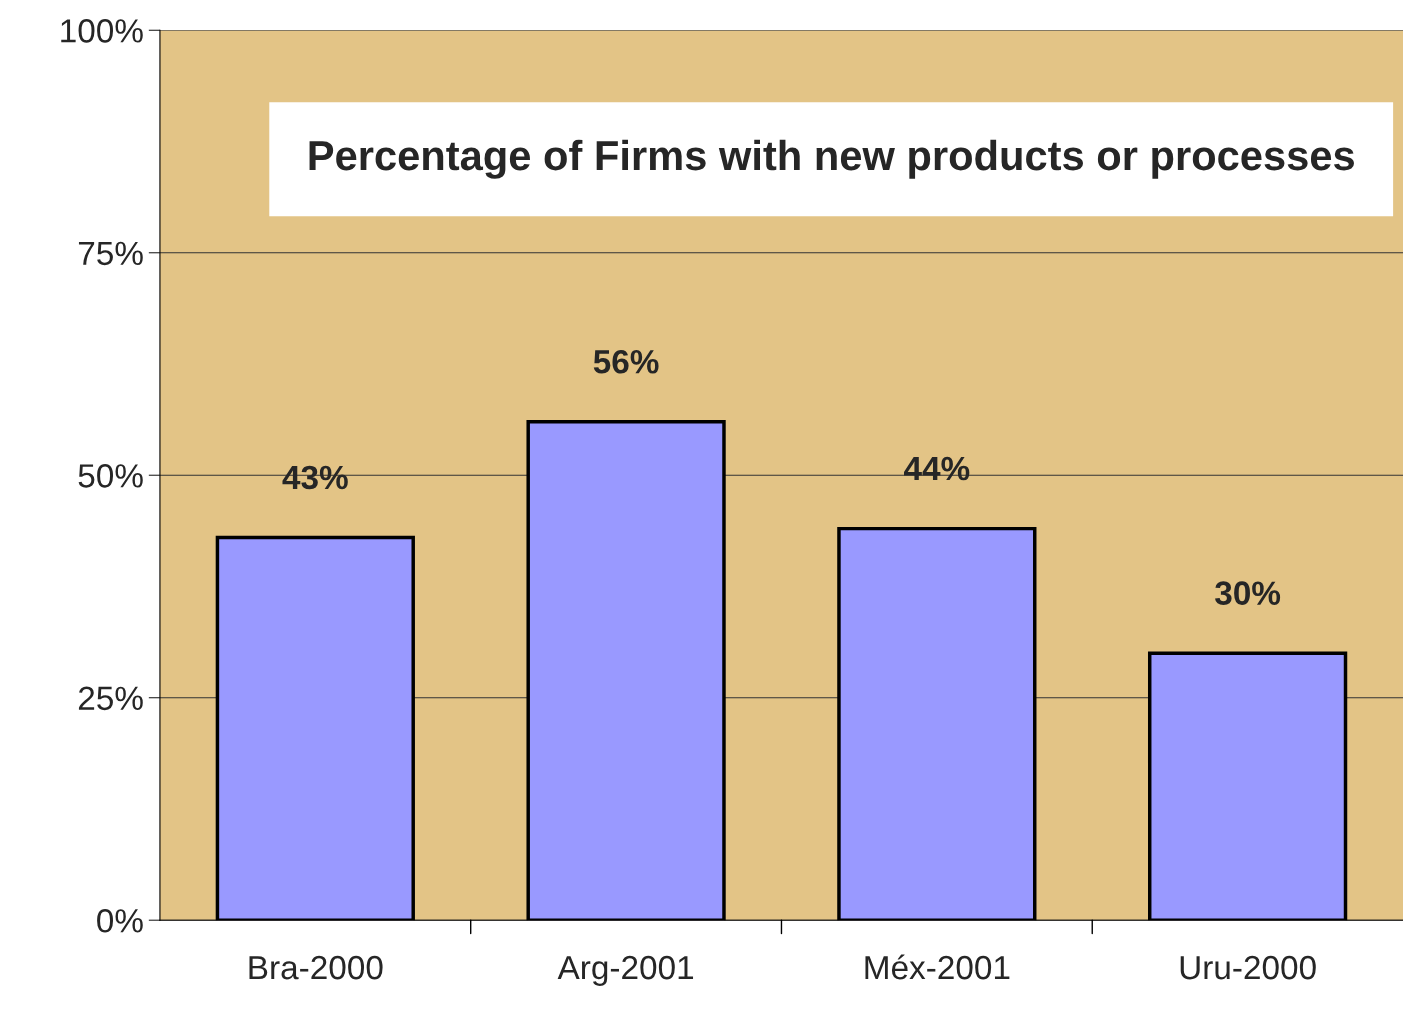  Describe the element at coordinates (120, 921) in the screenshot. I see `y-tick-label: 0%` at that location.